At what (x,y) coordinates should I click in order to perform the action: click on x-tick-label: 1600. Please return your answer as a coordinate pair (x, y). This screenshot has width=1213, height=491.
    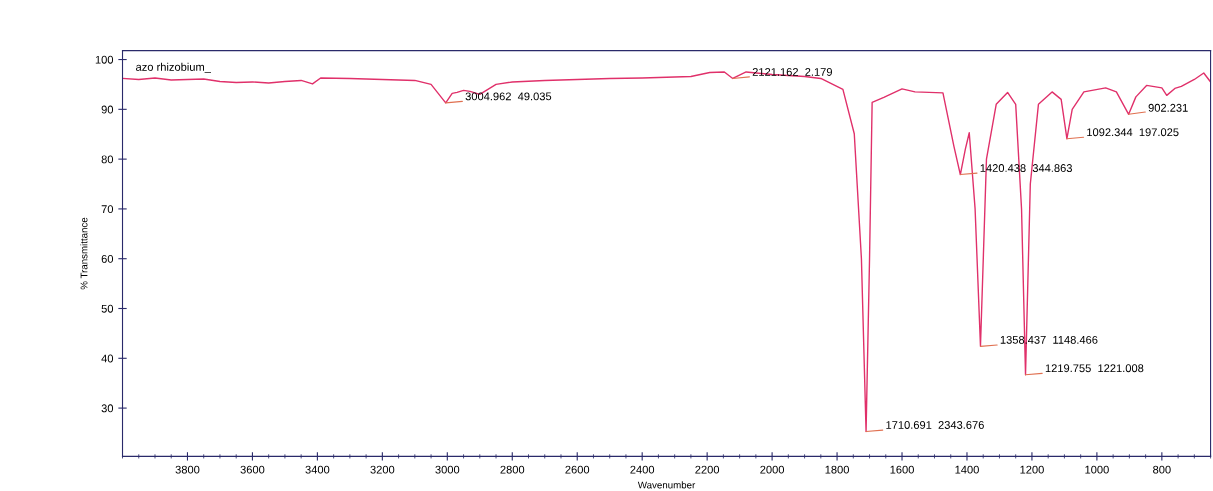
    Looking at the image, I should click on (902, 469).